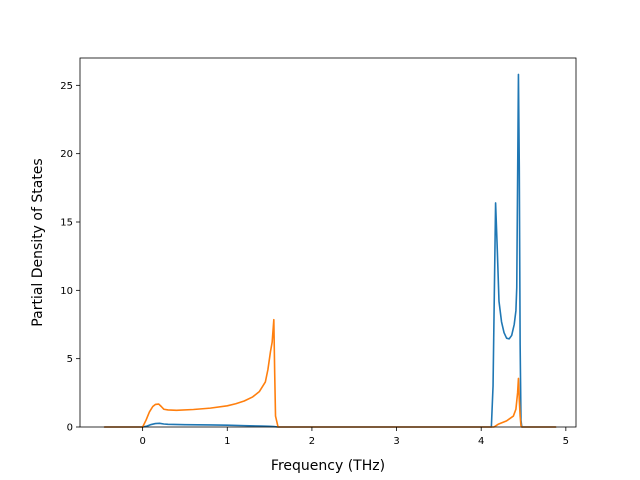 The height and width of the screenshot is (480, 640). Describe the element at coordinates (396, 441) in the screenshot. I see `x-tick-label: 3` at that location.